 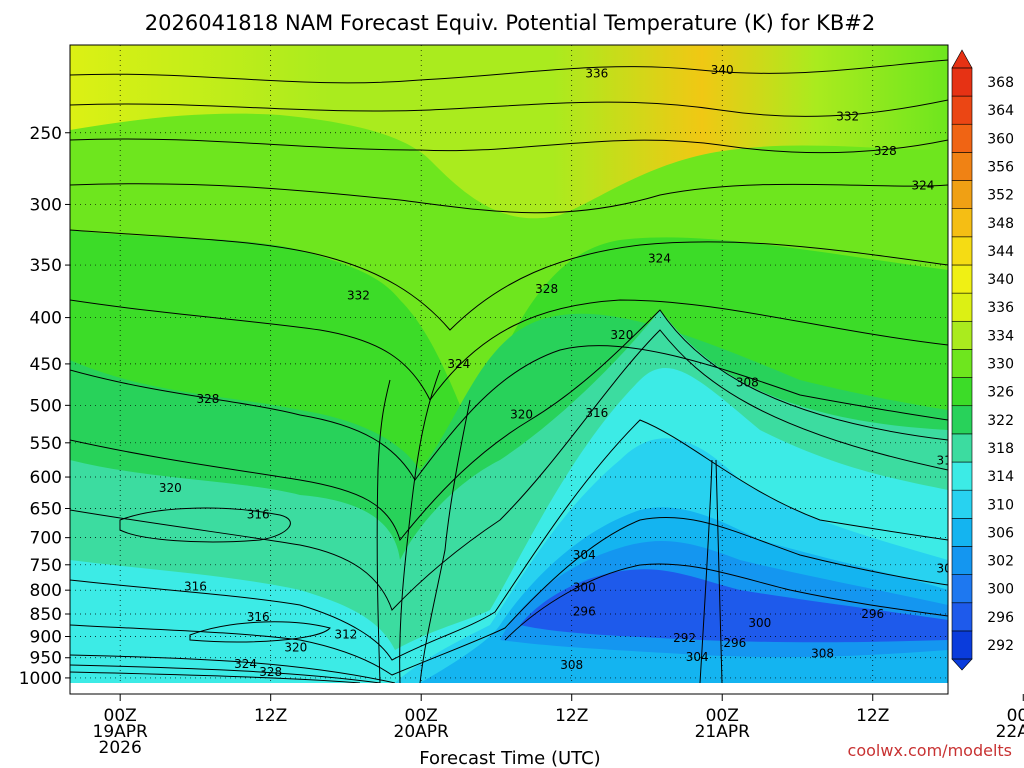 I want to click on x-tick-label: 2026, so click(x=120, y=748).